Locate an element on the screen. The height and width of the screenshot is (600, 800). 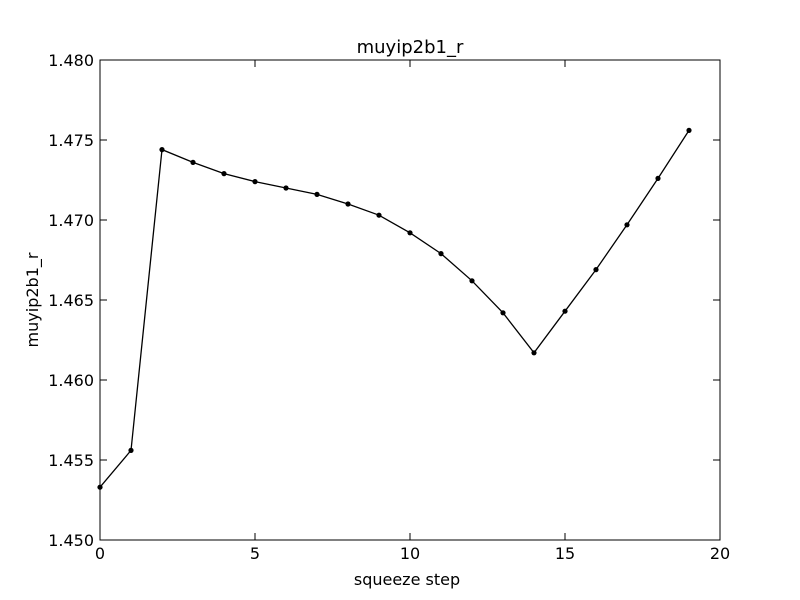
x-tick-label: 10 is located at coordinates (410, 553).